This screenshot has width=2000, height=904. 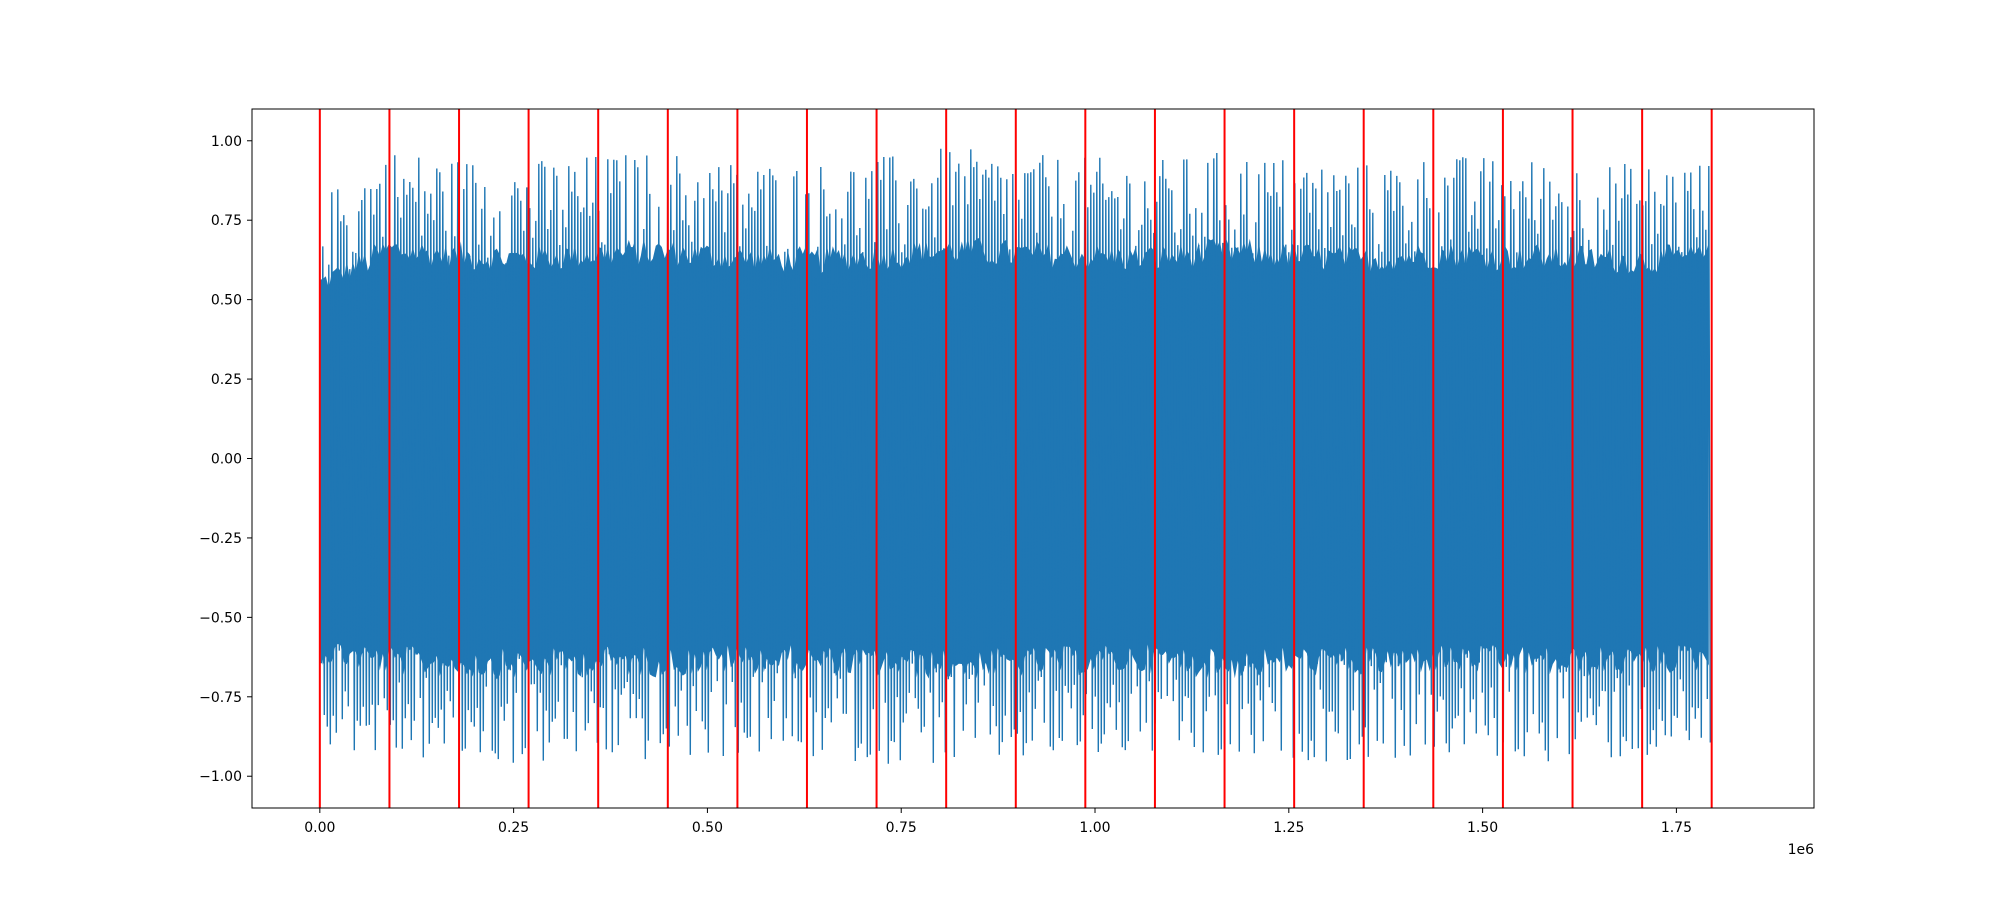 What do you see at coordinates (1801, 850) in the screenshot?
I see `x-axis-offset-label: 1e6` at bounding box center [1801, 850].